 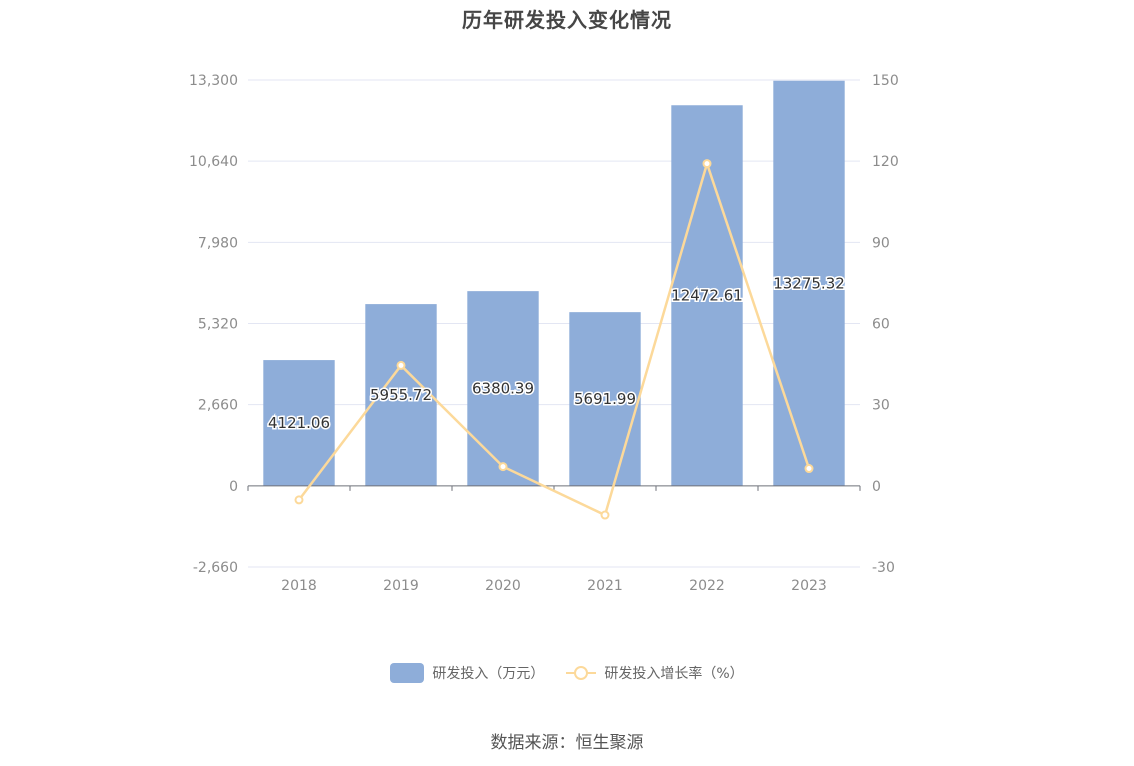 What do you see at coordinates (885, 162) in the screenshot?
I see `y-right-tick-label: 120` at bounding box center [885, 162].